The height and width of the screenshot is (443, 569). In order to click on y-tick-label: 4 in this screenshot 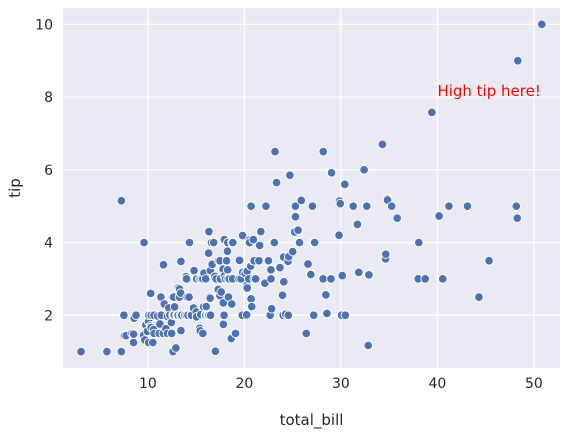, I will do `click(48, 244)`.